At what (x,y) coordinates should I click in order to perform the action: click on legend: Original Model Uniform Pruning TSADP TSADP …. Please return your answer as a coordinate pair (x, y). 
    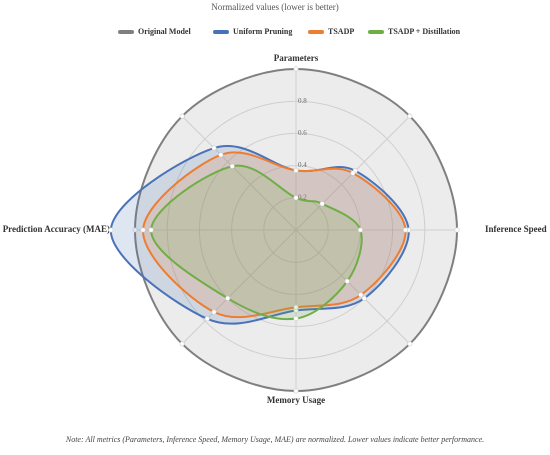
    Looking at the image, I should click on (289, 31).